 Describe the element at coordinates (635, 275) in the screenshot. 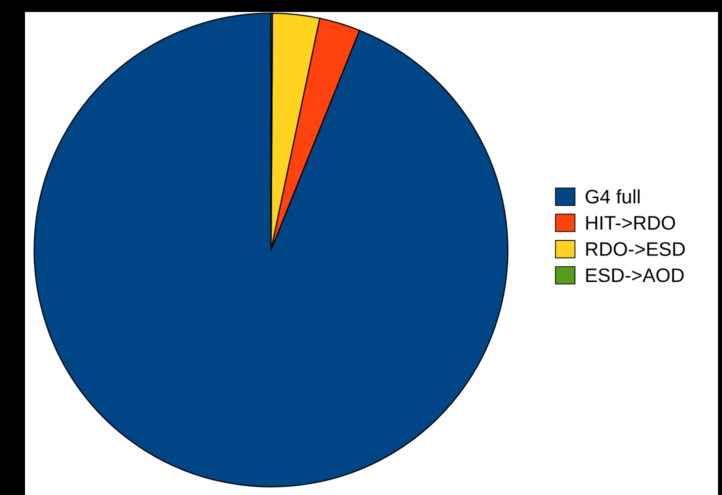

I see `legend-label: ESD->AOD` at that location.